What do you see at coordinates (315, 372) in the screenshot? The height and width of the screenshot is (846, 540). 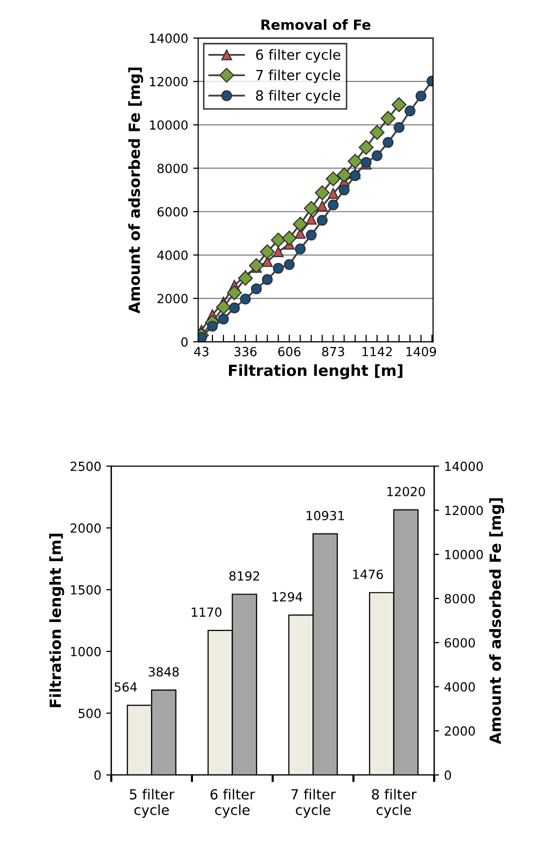 I see `x-axis-title: Filtration lenght [m]` at bounding box center [315, 372].